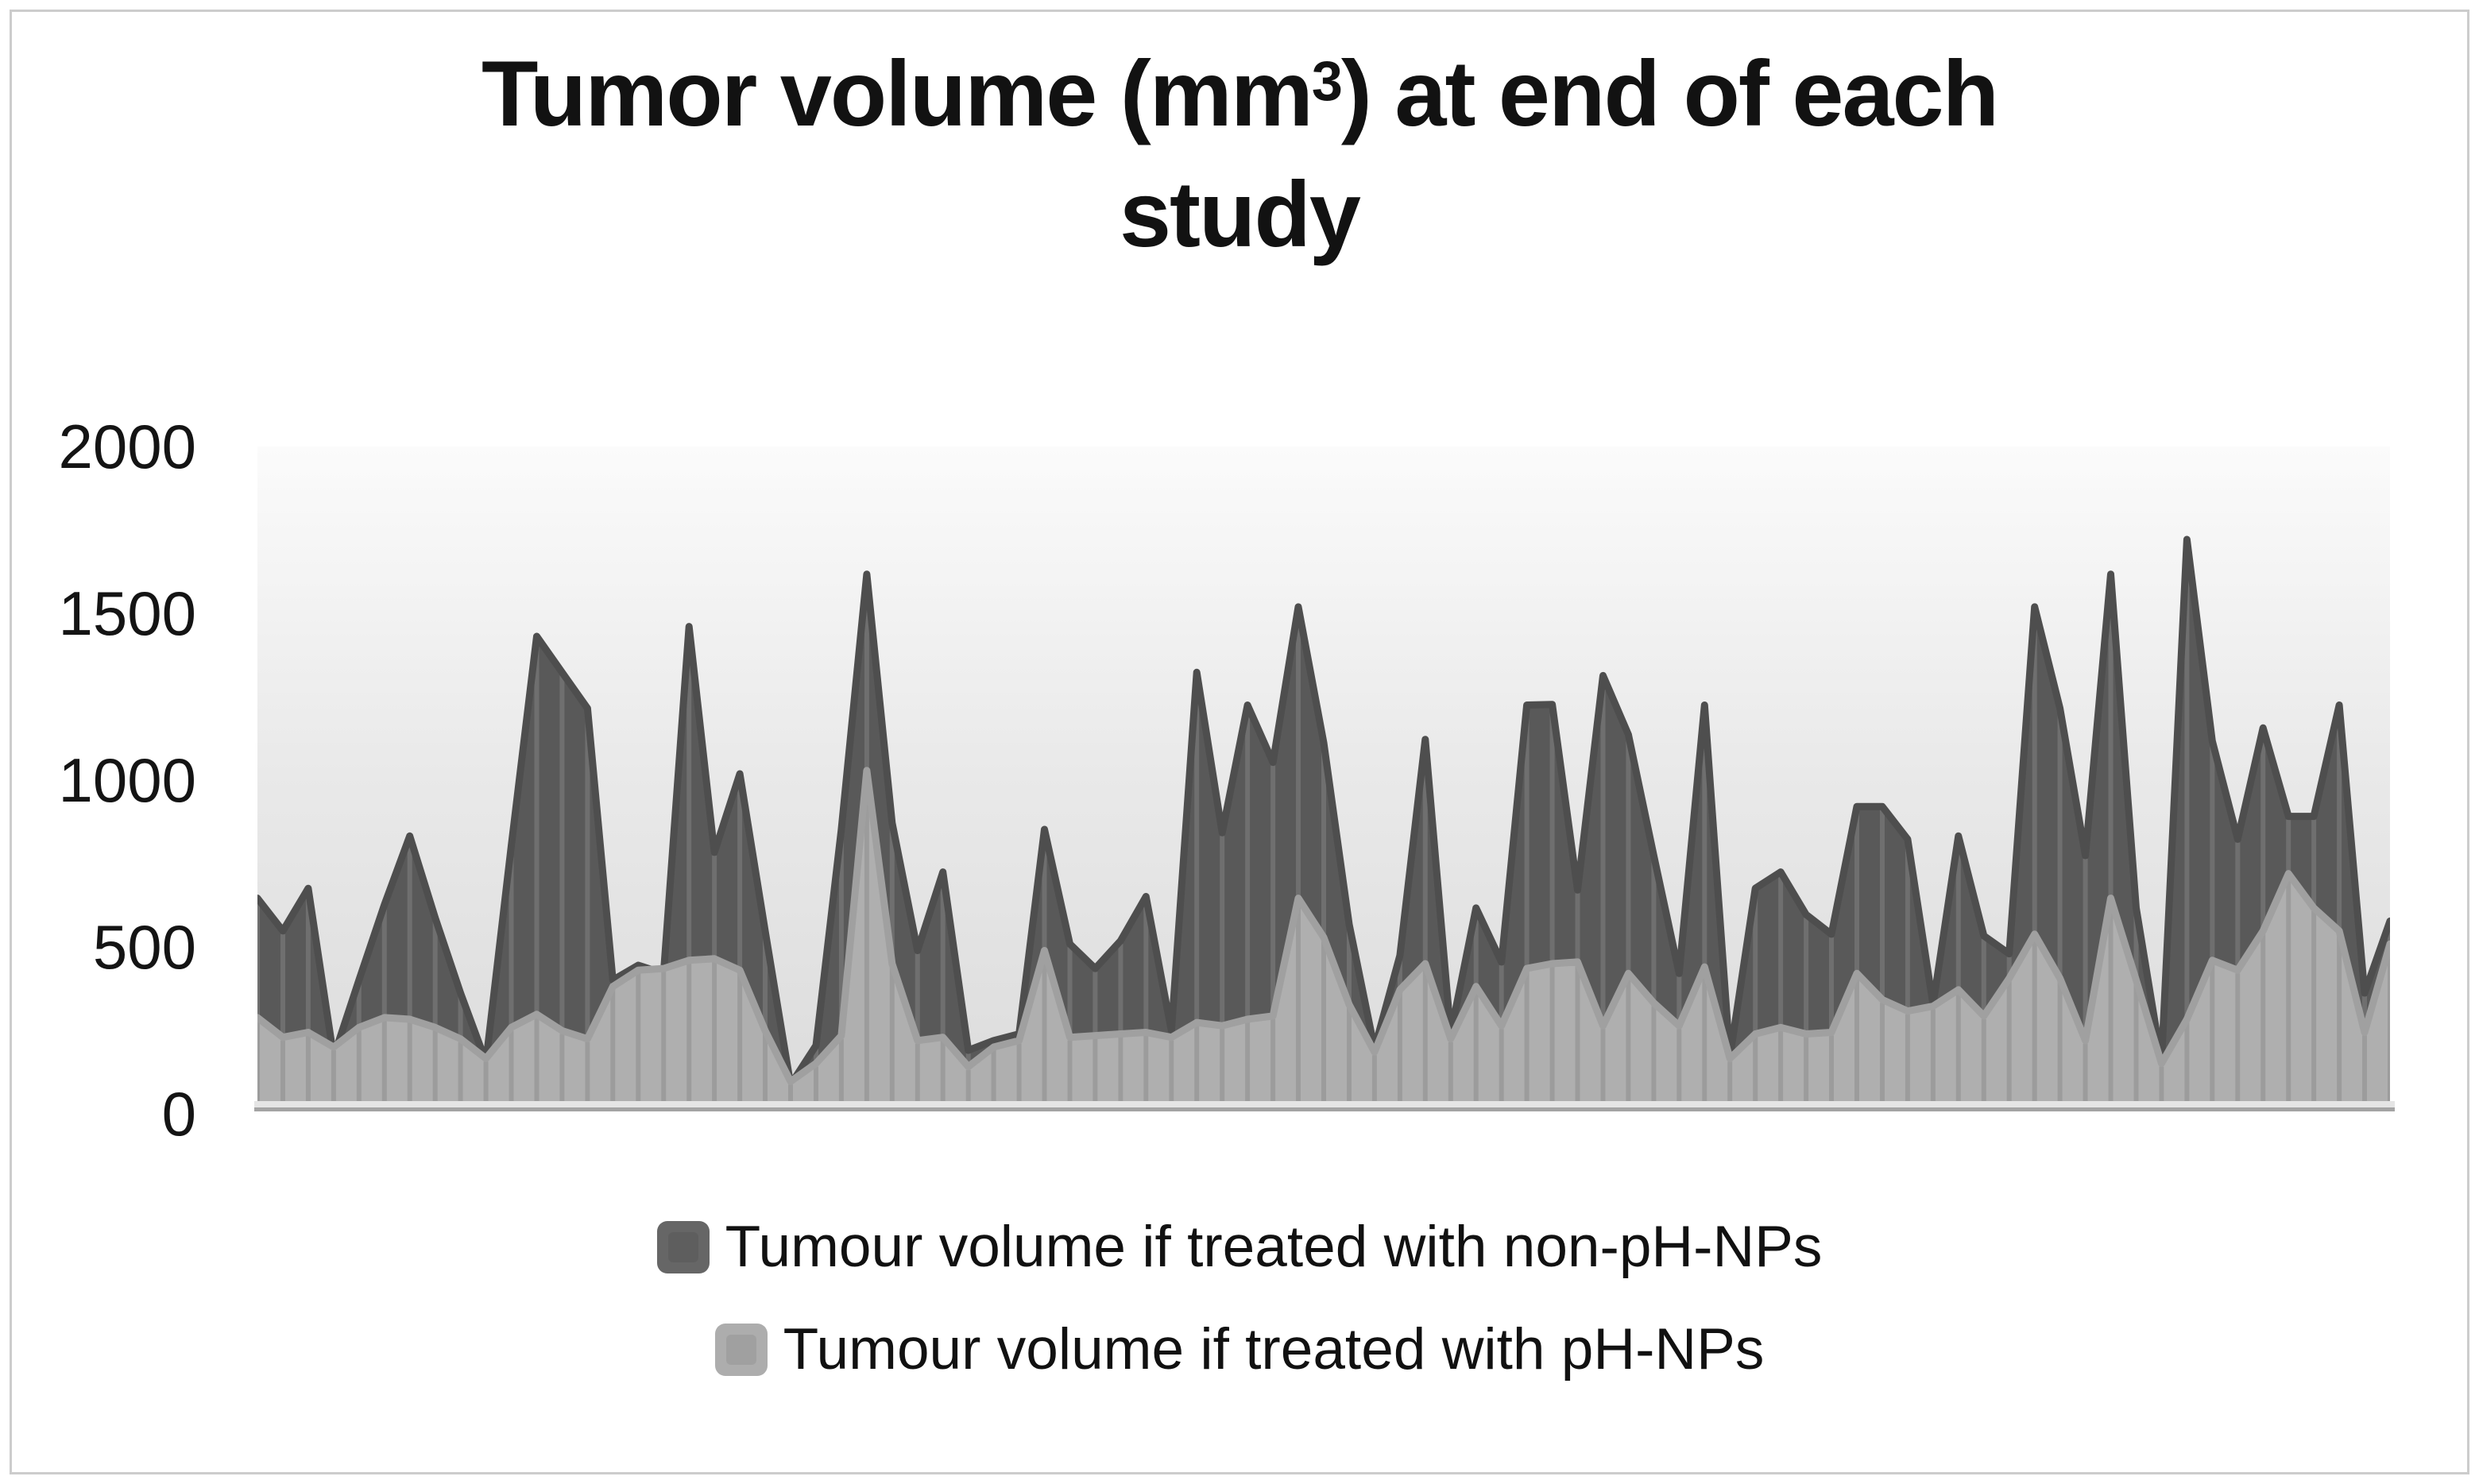 The image size is (2479, 1484). What do you see at coordinates (1327, 81) in the screenshot?
I see `title-superscript: 3` at bounding box center [1327, 81].